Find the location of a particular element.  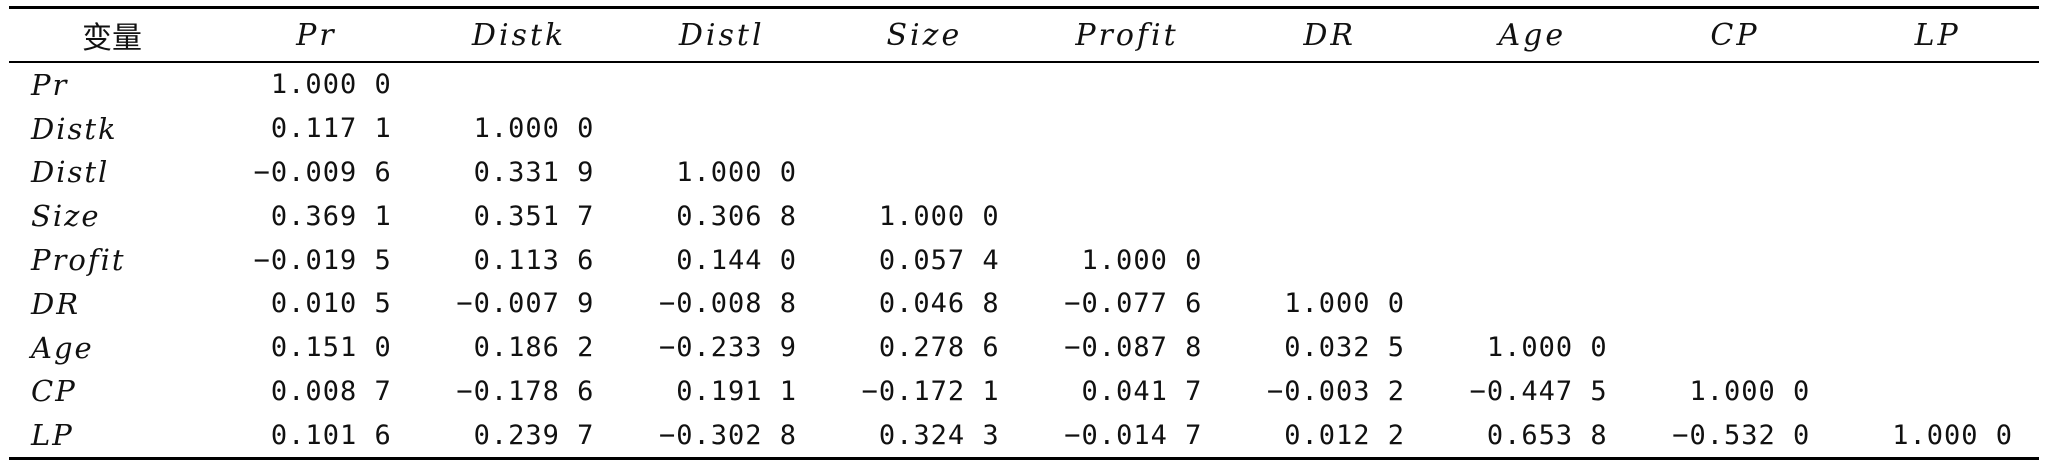

table-cell: 0.324 3 is located at coordinates (939, 435).